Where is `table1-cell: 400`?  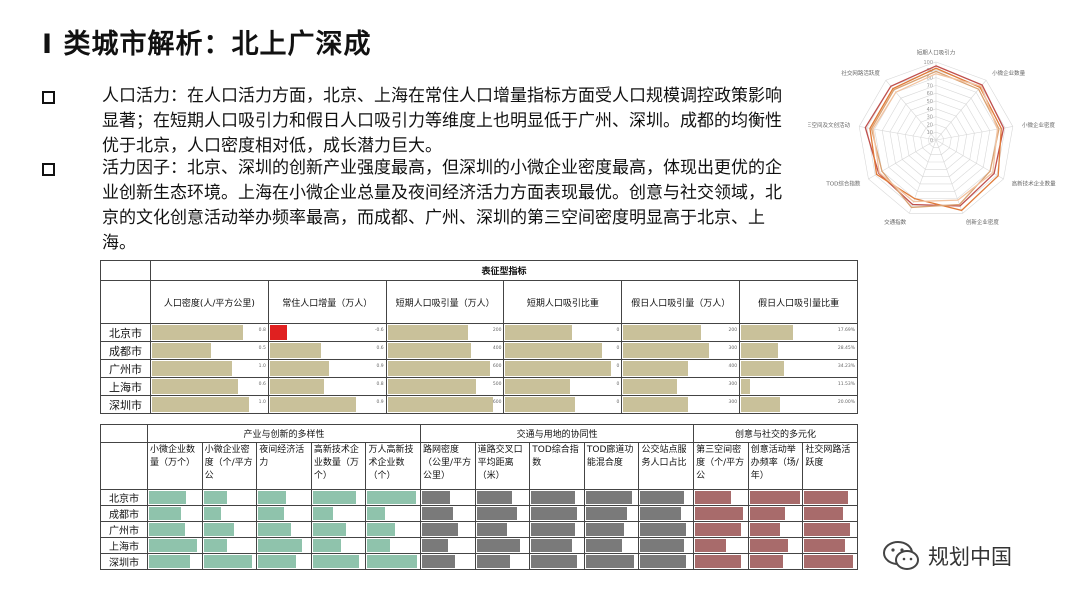
table1-cell: 400 is located at coordinates (445, 350).